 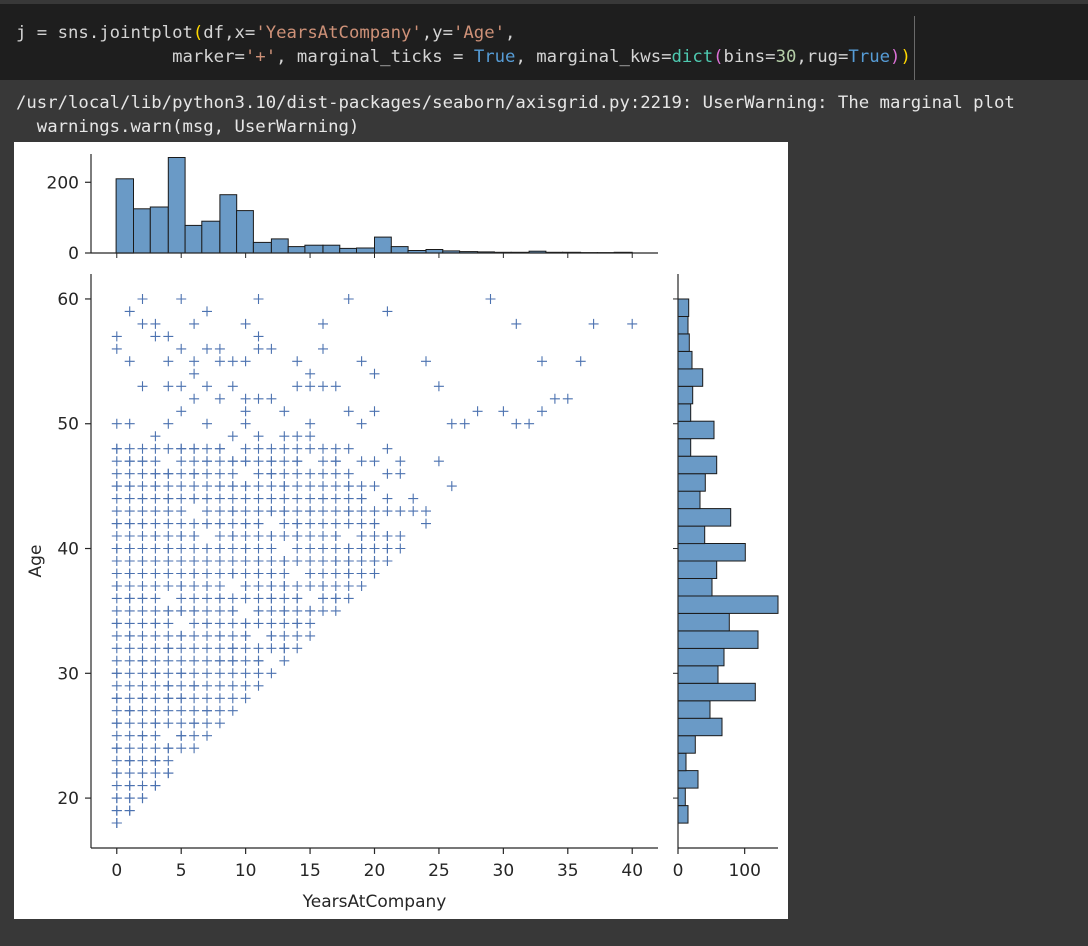 What do you see at coordinates (260, 57) in the screenshot?
I see `code-string: '+'` at bounding box center [260, 57].